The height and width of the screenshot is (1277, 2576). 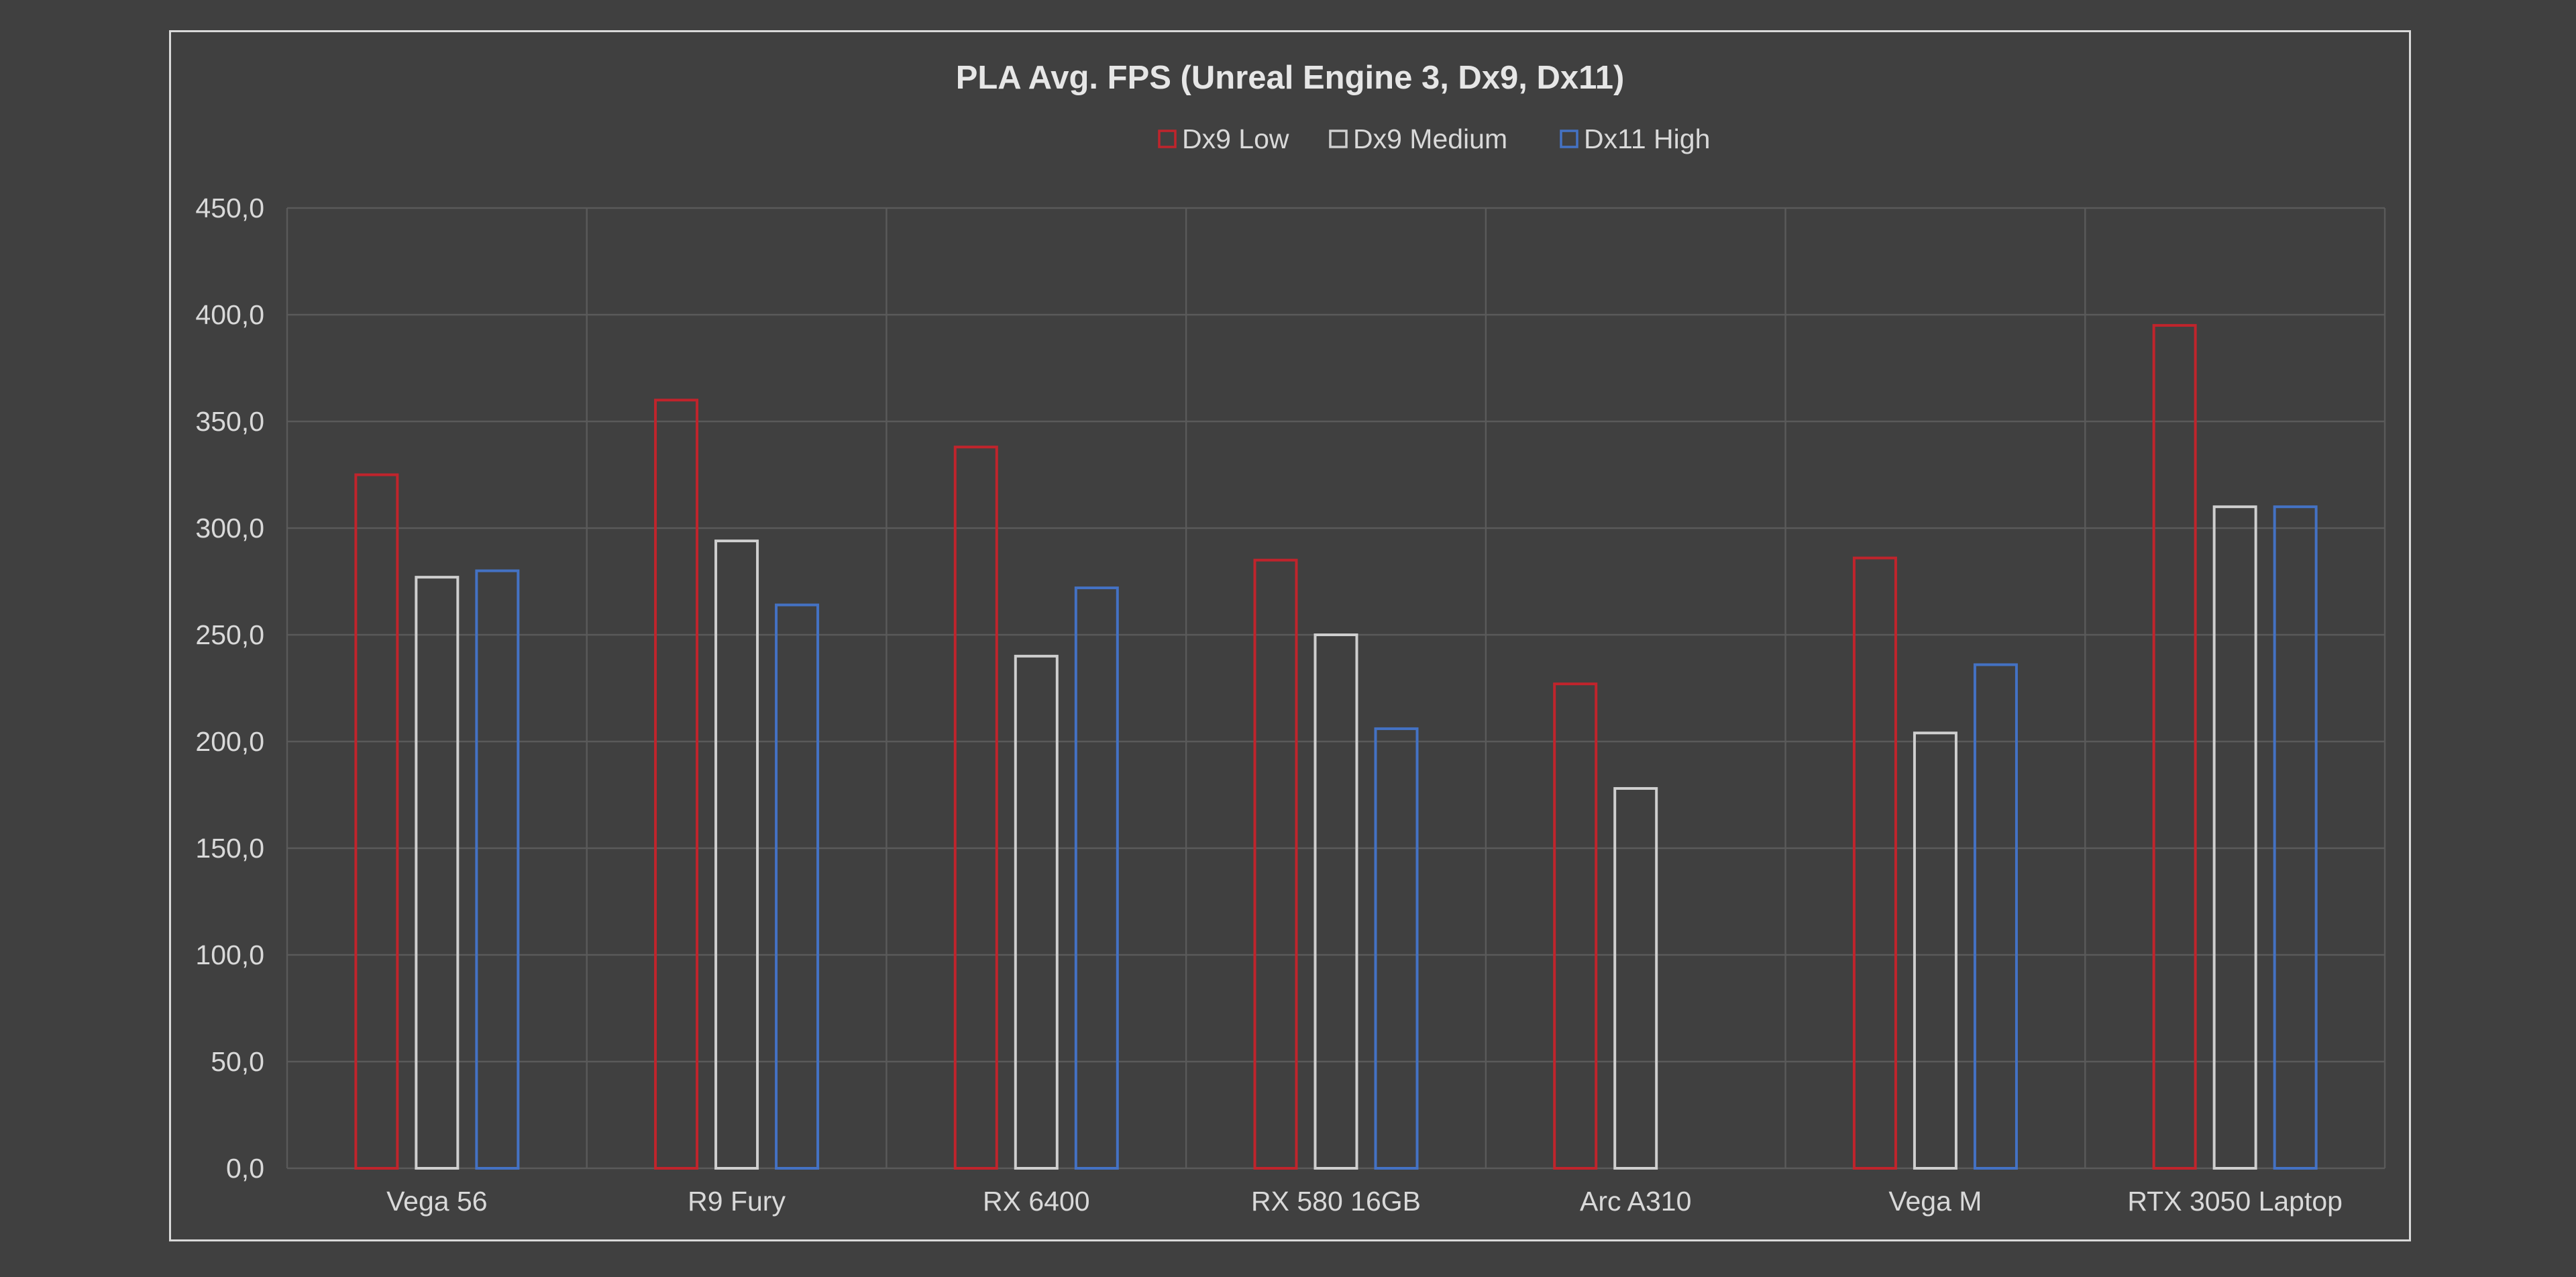 I want to click on legend-label: Dx9 Low, so click(x=1235, y=138).